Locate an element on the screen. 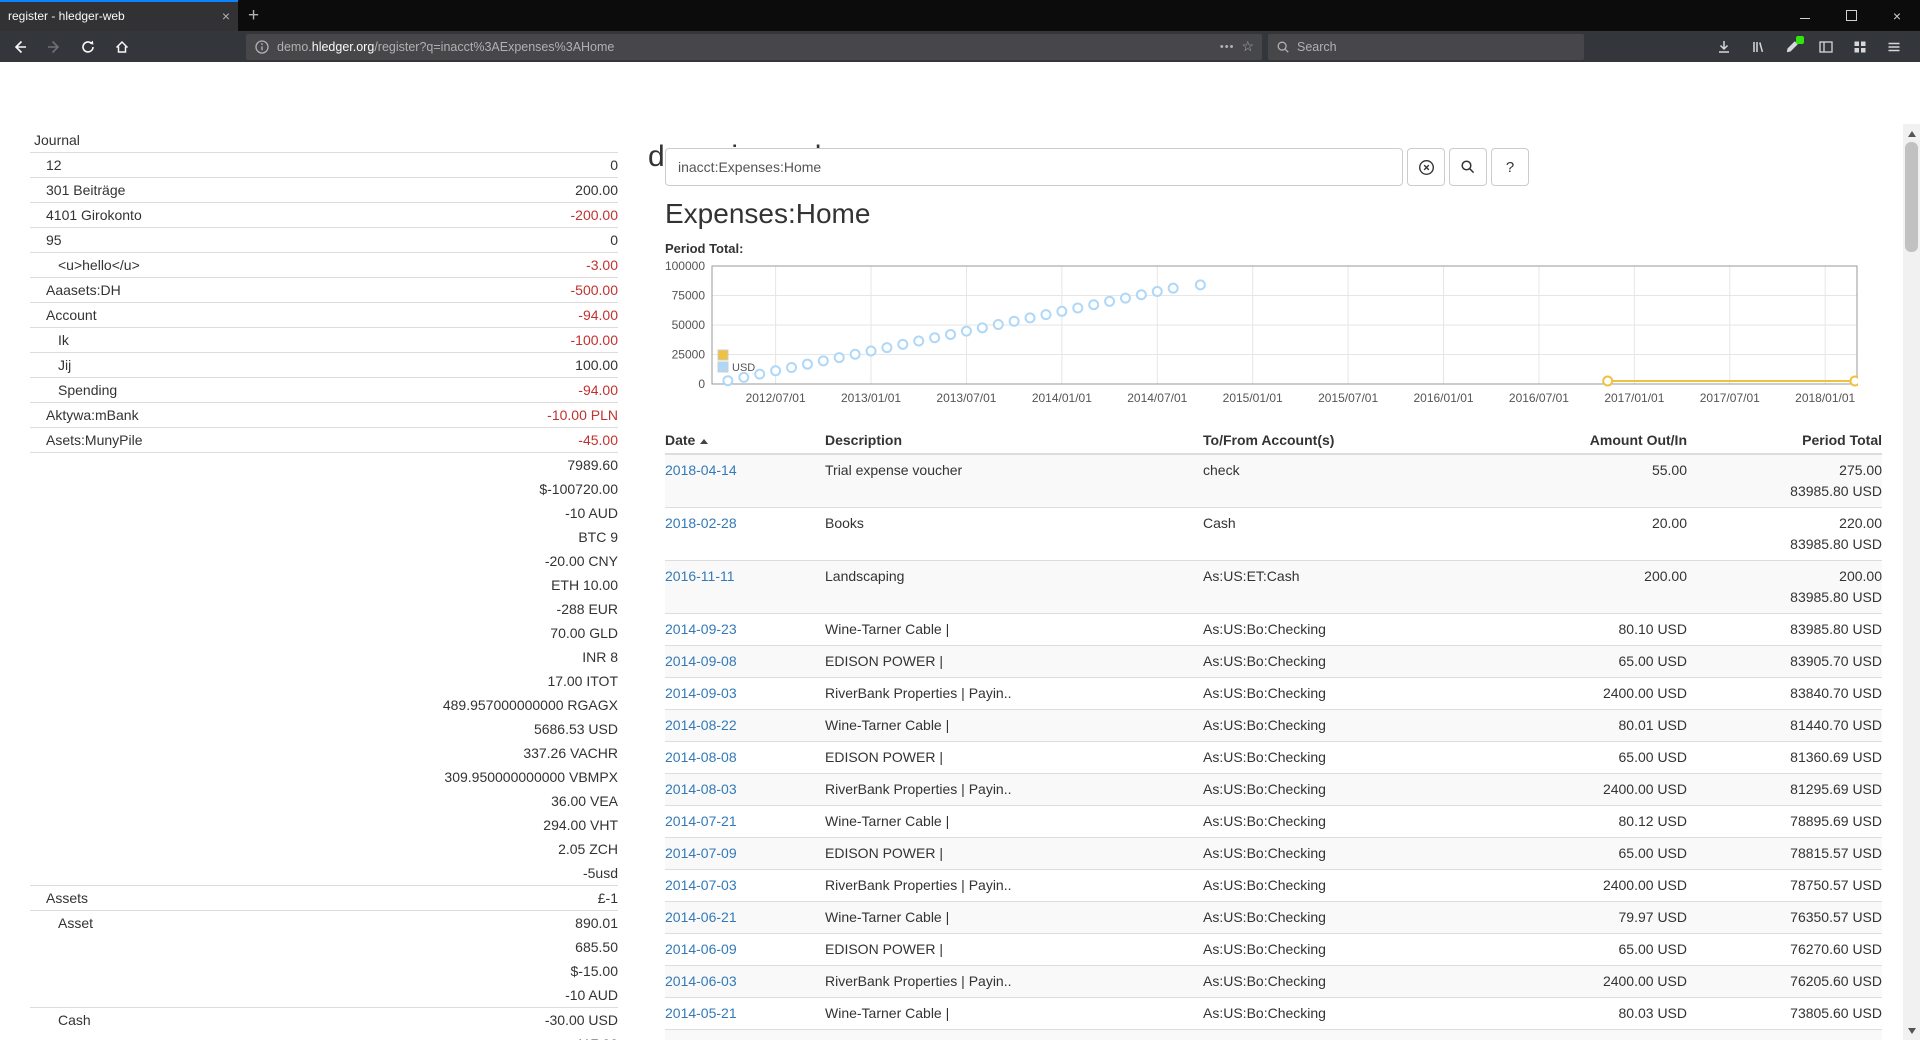 This screenshot has height=1040, width=1920. transaction-date-link: 2014-08-22 is located at coordinates (701, 725).